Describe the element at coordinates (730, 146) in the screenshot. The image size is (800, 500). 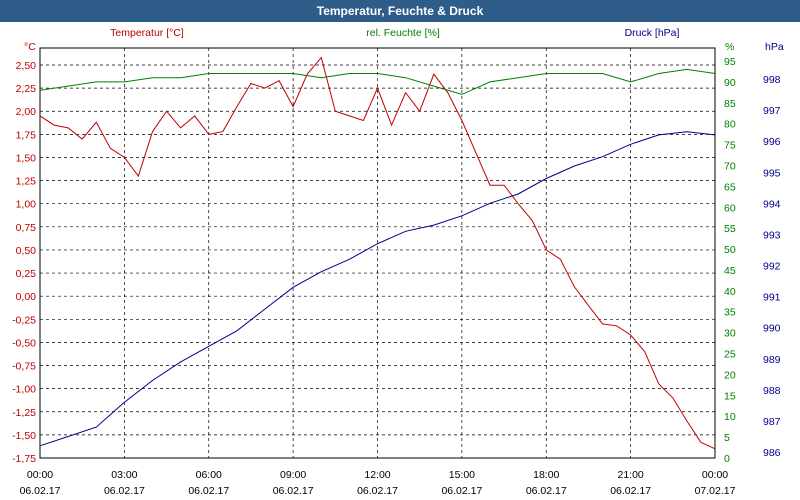
I see `tick-label-humidity: 75` at that location.